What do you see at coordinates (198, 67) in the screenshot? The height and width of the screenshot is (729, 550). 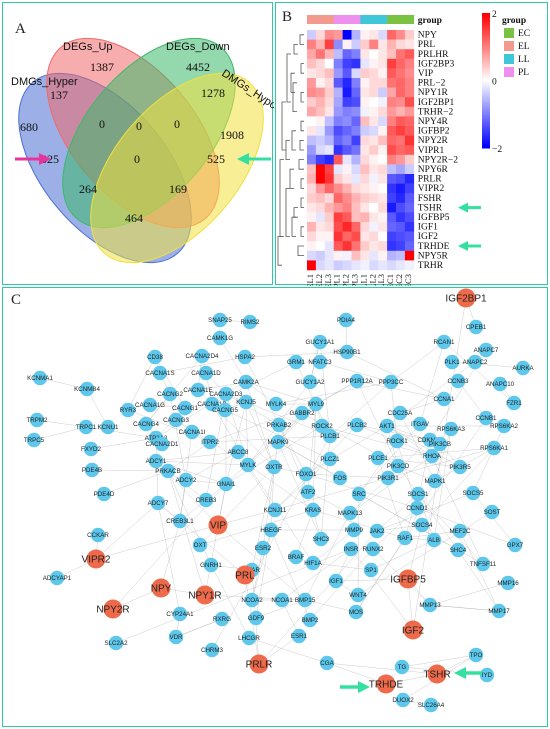 I see `venn-count: 4452` at bounding box center [198, 67].